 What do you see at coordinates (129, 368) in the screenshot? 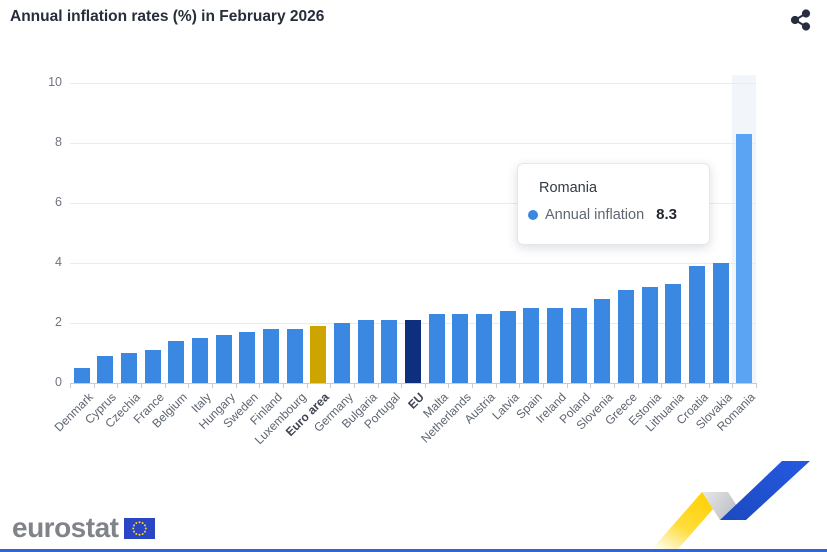
I see `bar-czechia` at bounding box center [129, 368].